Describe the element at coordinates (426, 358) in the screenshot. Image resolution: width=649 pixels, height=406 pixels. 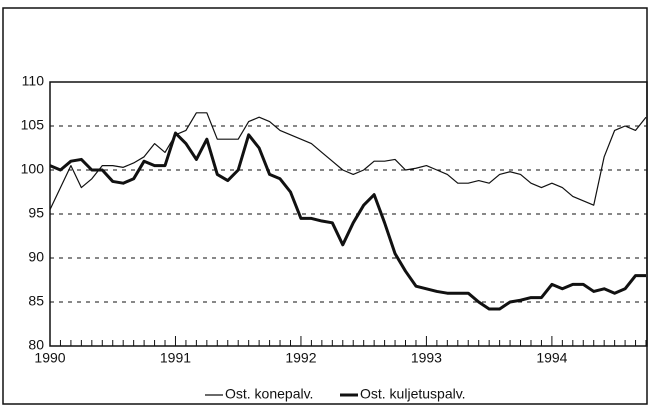
I see `x-tick-label: 1993` at that location.